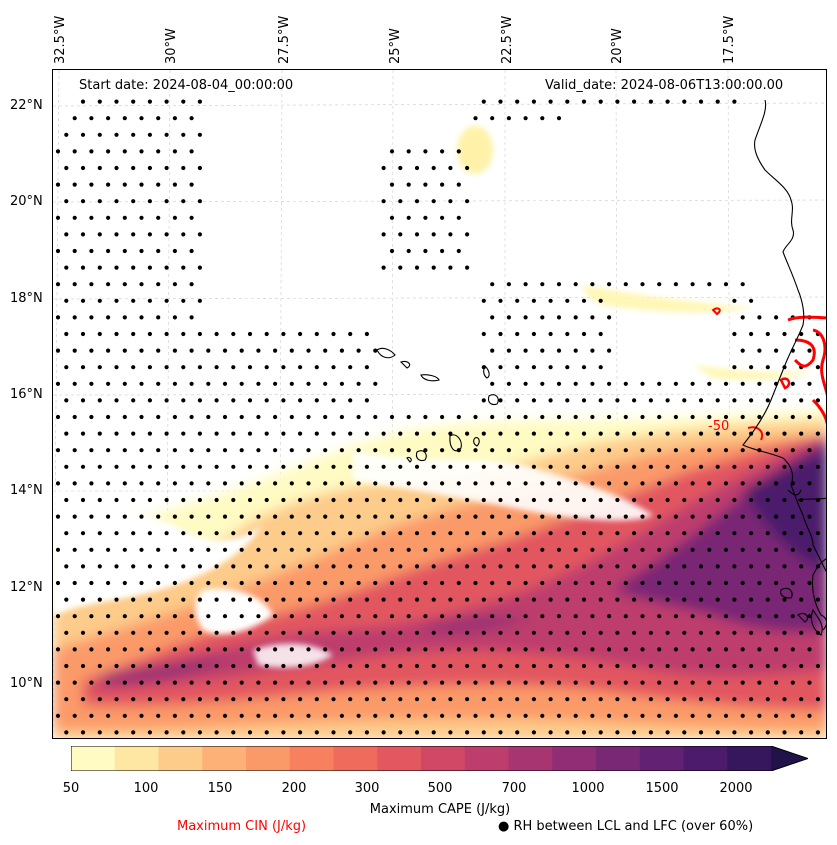 Image resolution: width=837 pixels, height=845 pixels. What do you see at coordinates (635, 253) in the screenshot?
I see `cape-north-patches` at bounding box center [635, 253].